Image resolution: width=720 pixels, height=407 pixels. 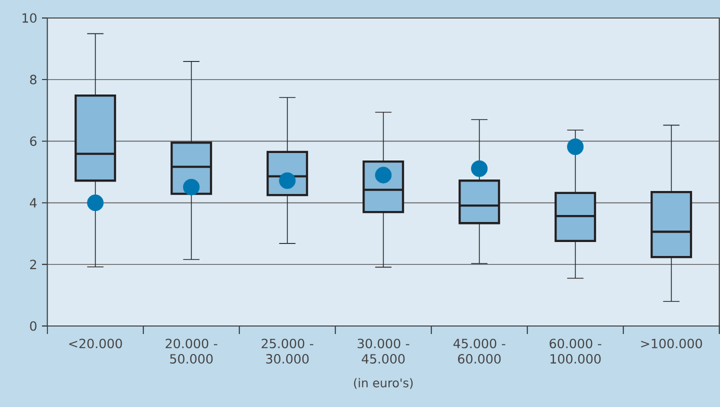 What do you see at coordinates (33, 326) in the screenshot?
I see `y-tick-label: 0` at bounding box center [33, 326].